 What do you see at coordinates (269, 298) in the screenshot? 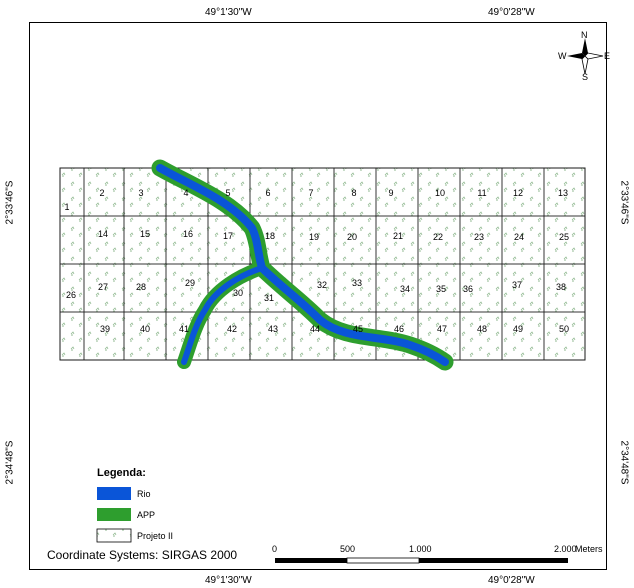
I see `plot-label: 31` at bounding box center [269, 298].